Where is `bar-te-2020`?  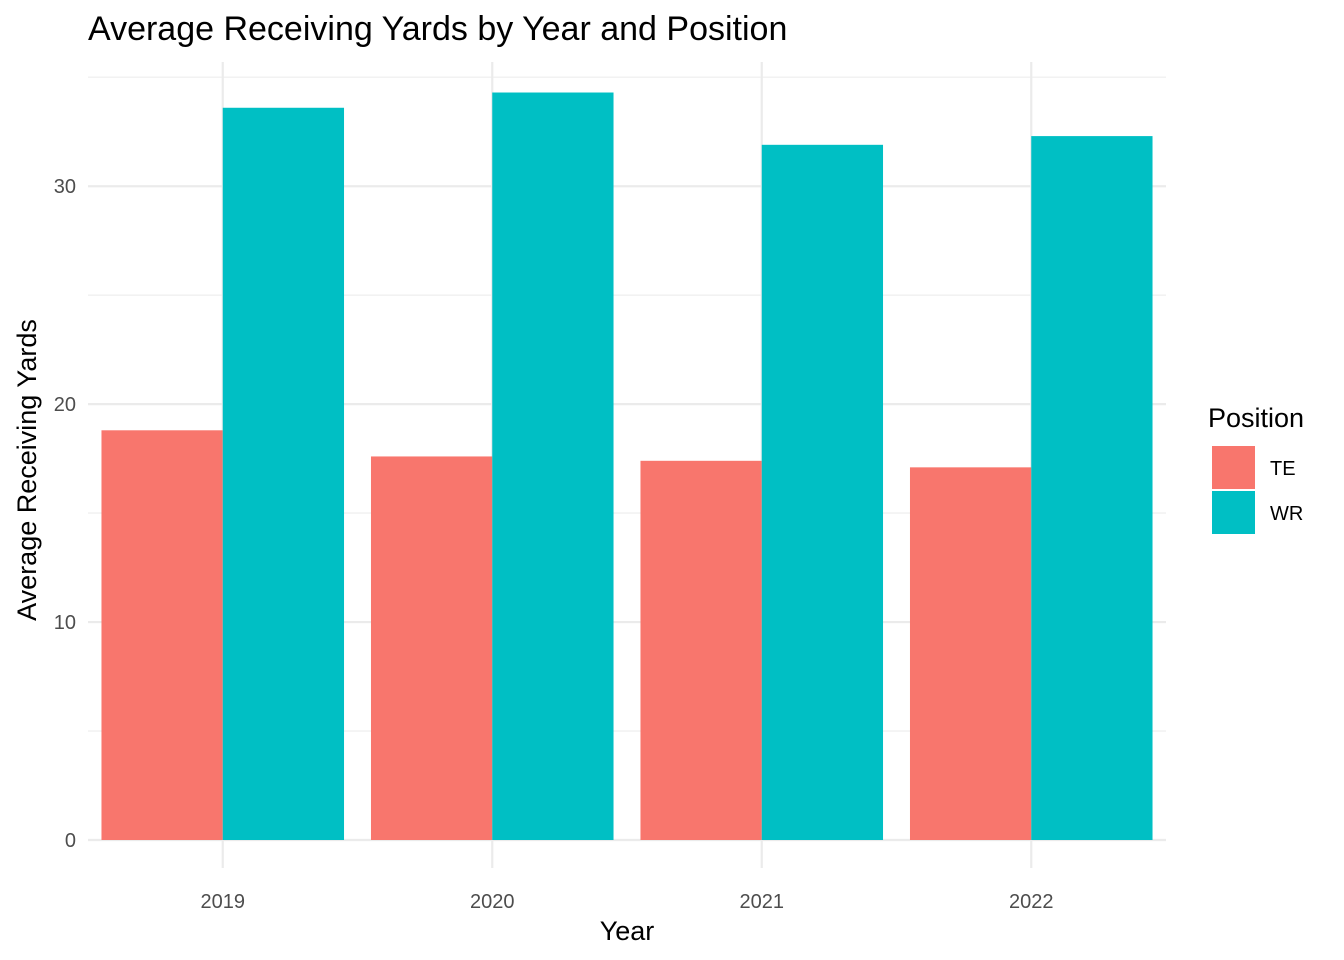 bar-te-2020 is located at coordinates (431, 648).